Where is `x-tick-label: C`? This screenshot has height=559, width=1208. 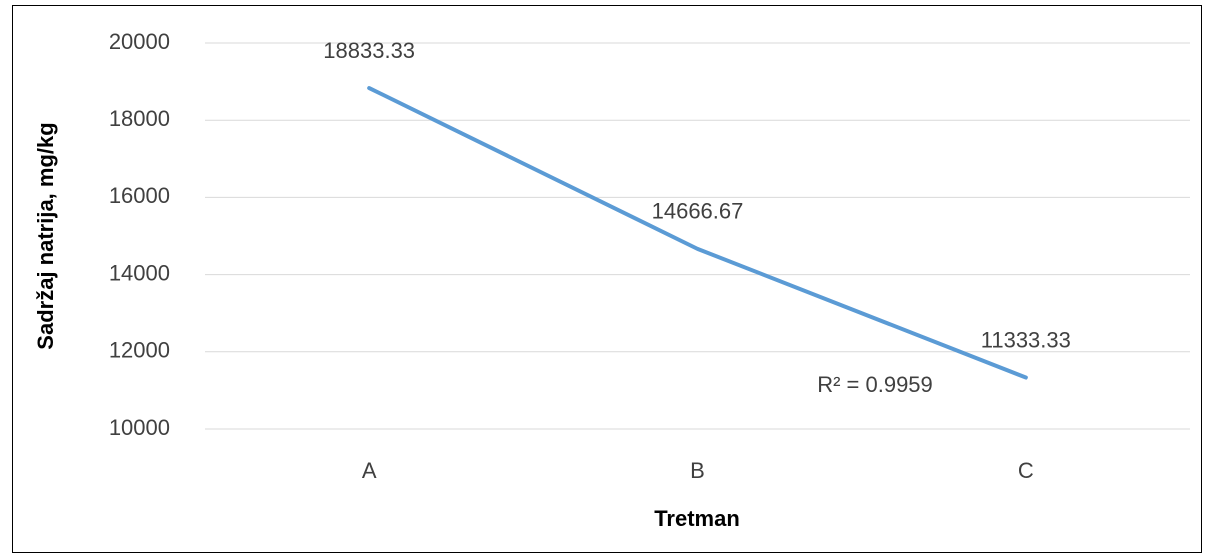 x-tick-label: C is located at coordinates (1026, 470).